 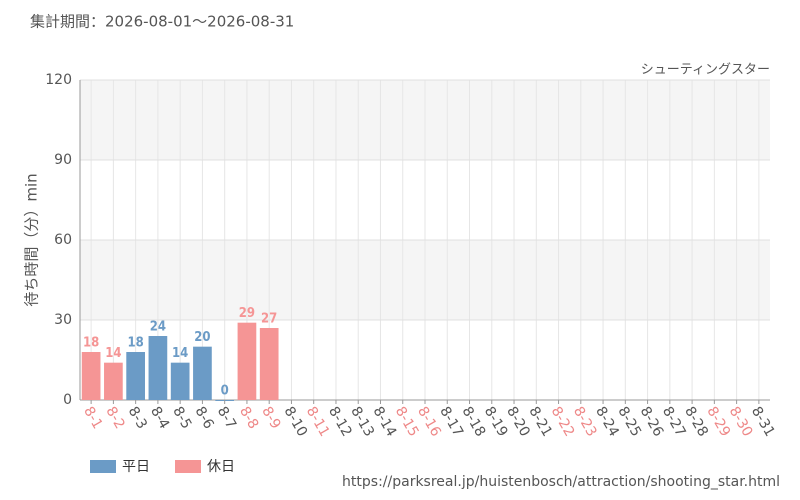 What do you see at coordinates (63, 240) in the screenshot?
I see `y-tick-label: 60` at bounding box center [63, 240].